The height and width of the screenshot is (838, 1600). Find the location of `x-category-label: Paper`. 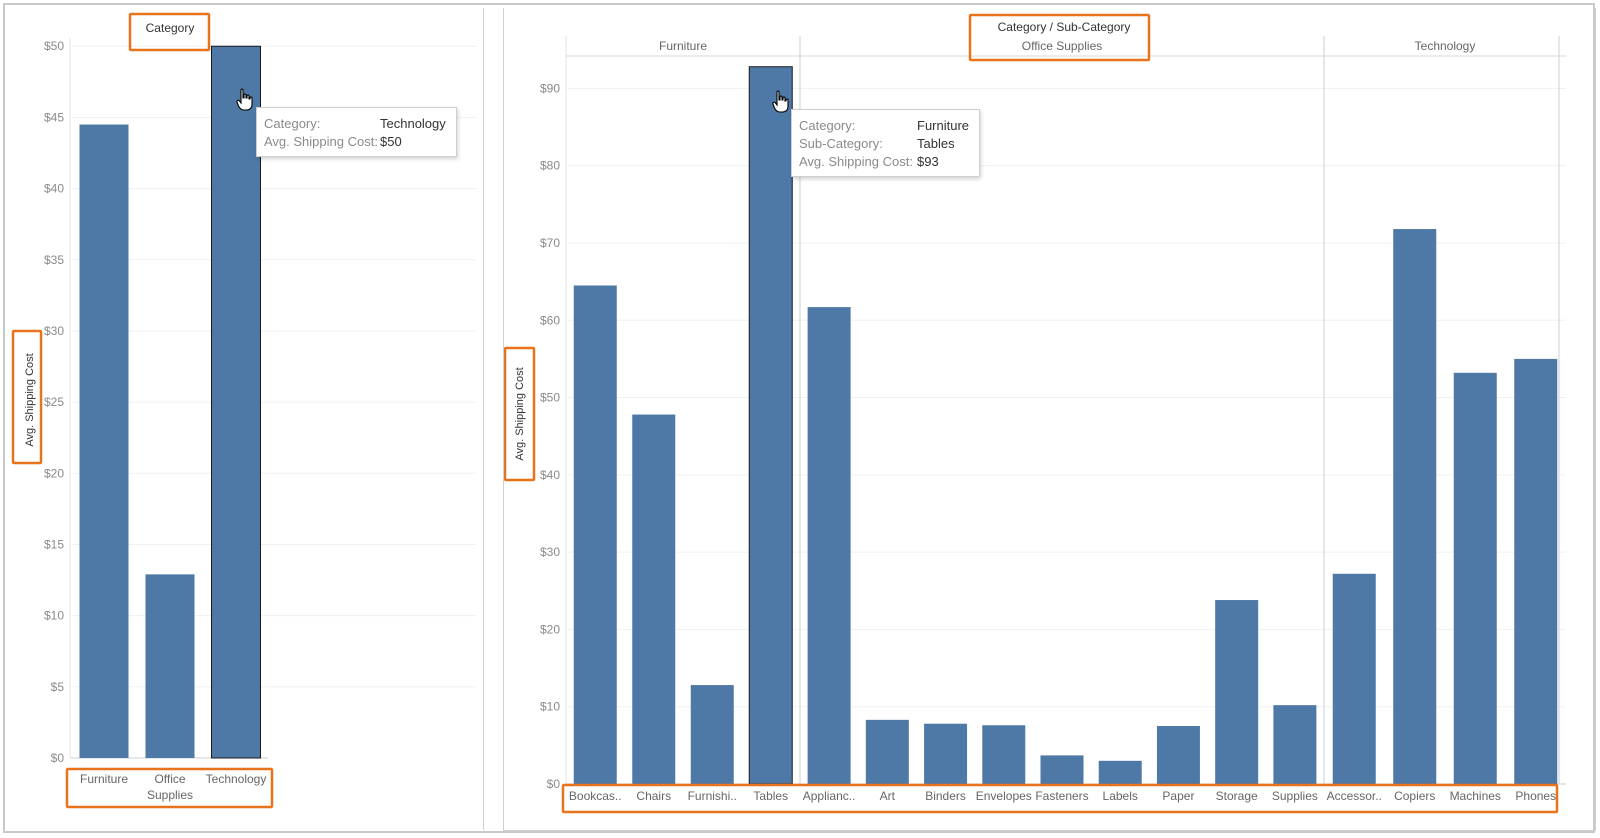

x-category-label: Paper is located at coordinates (1178, 796).